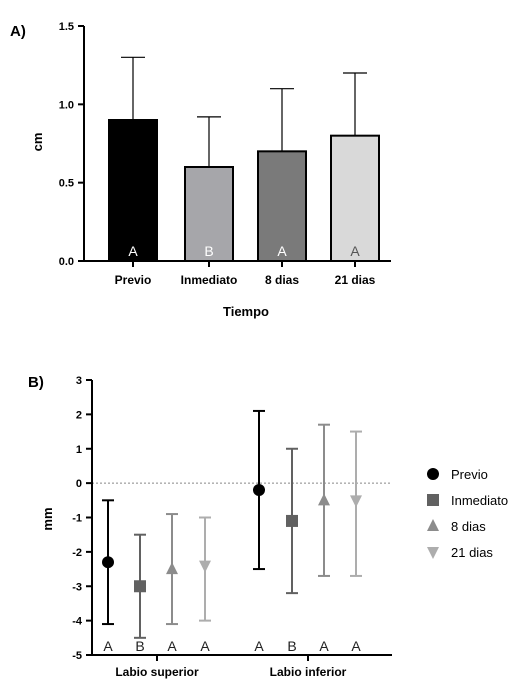 Image resolution: width=523 pixels, height=679 pixels. Describe the element at coordinates (66, 262) in the screenshot. I see `panel-a-y-tick-label: 0.0` at that location.